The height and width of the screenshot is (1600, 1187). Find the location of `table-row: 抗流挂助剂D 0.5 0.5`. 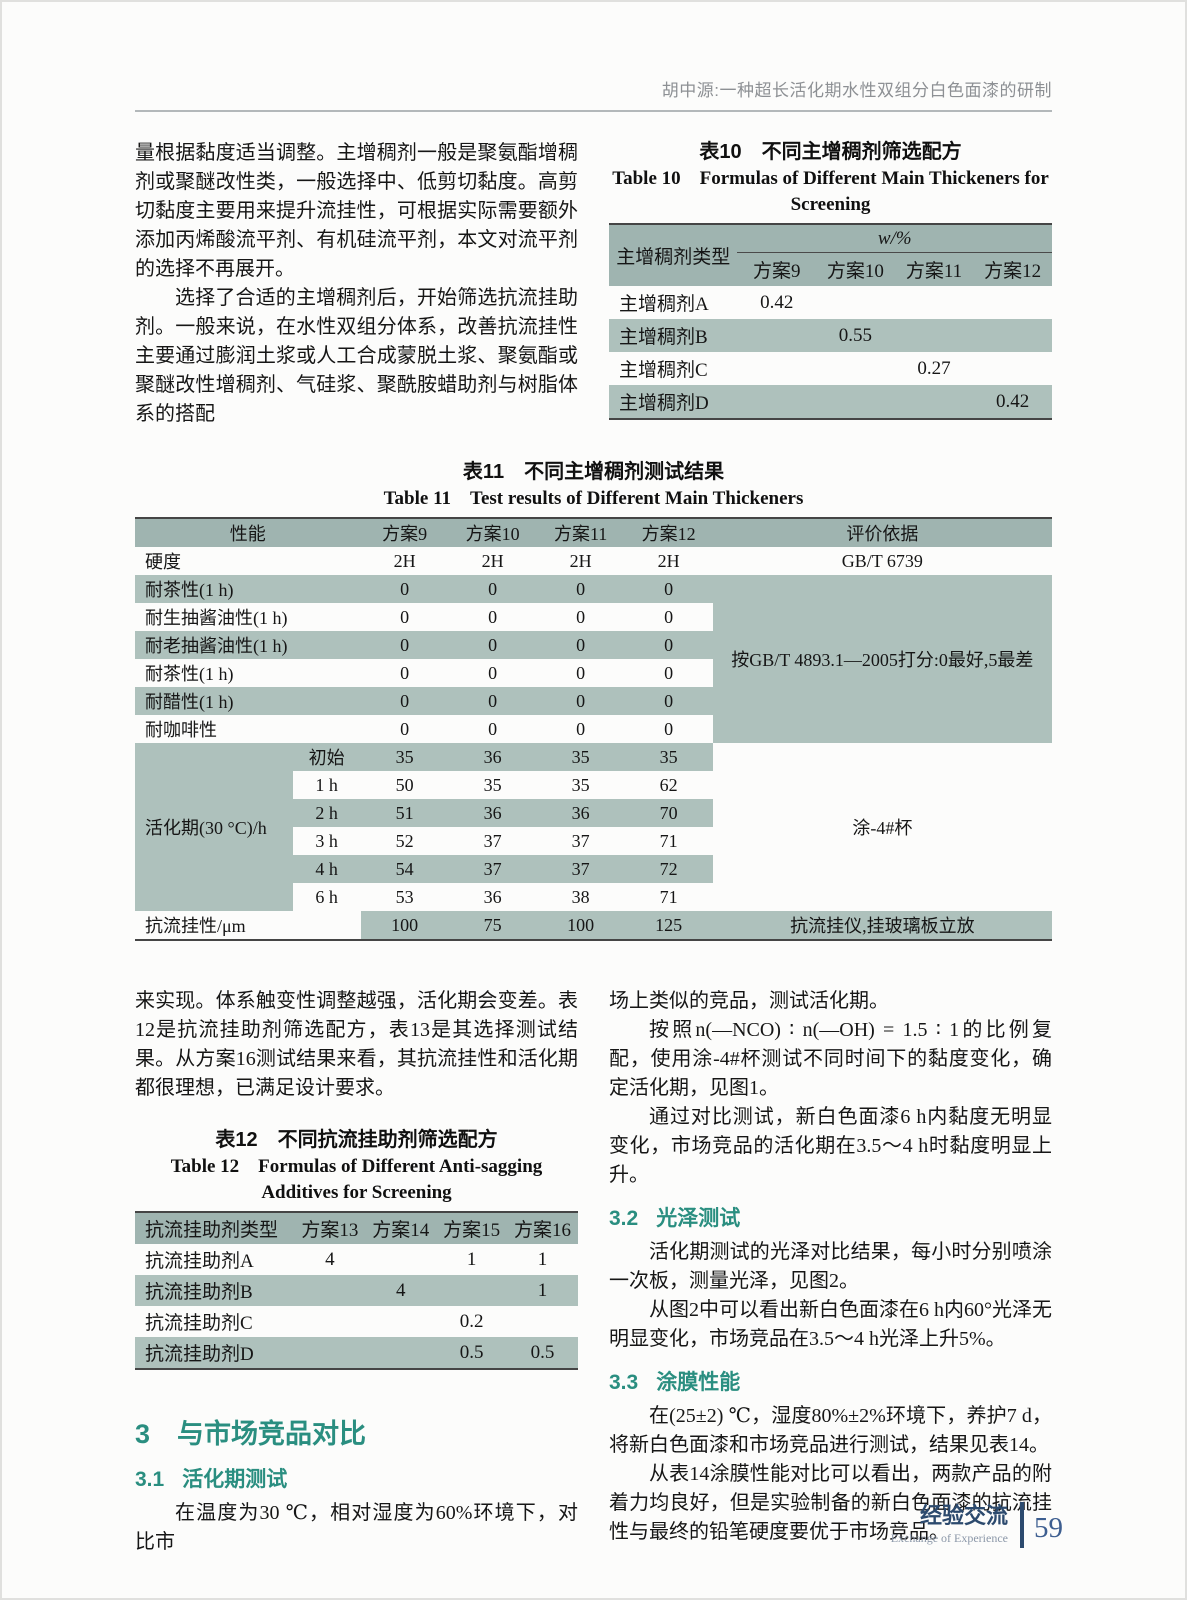

table-row: 抗流挂助剂D 0.5 0.5 is located at coordinates (356, 1353).